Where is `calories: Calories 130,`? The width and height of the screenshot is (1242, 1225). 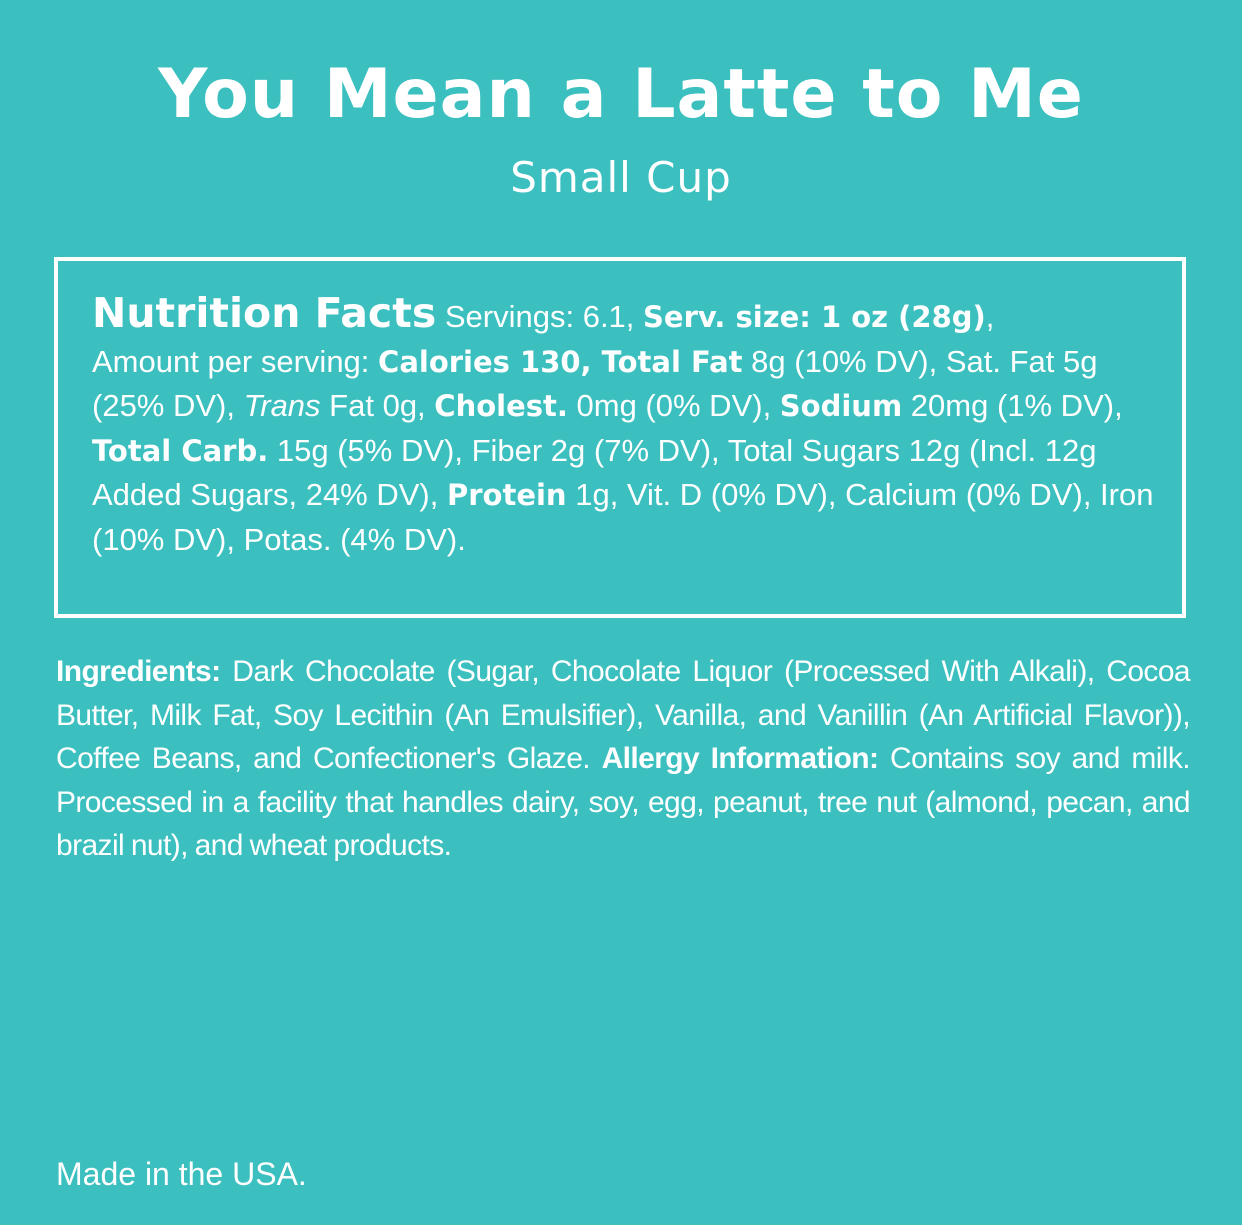
calories: Calories 130, is located at coordinates (490, 361).